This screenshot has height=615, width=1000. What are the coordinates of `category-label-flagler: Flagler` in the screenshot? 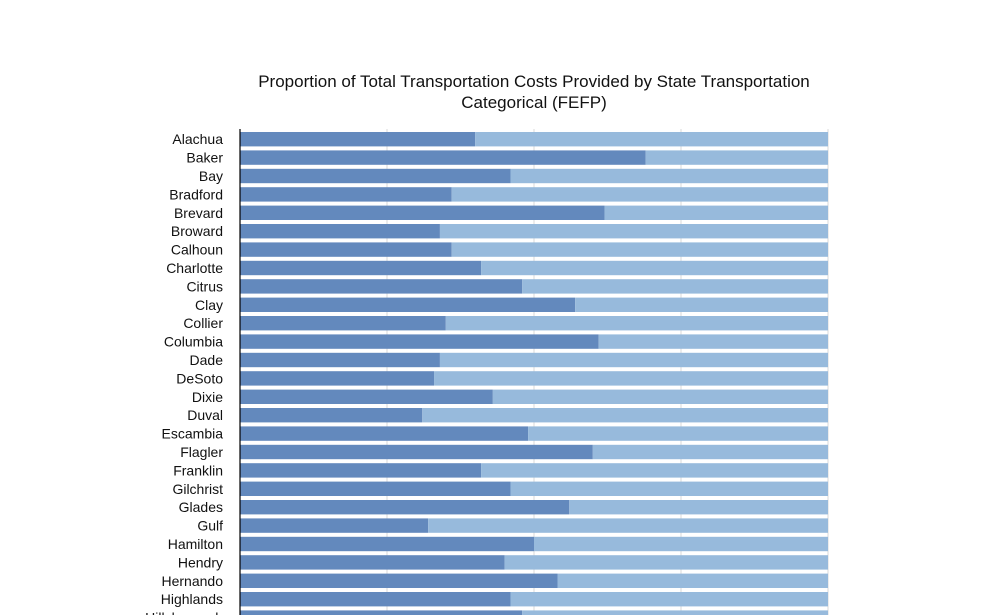 It's located at (201, 452).